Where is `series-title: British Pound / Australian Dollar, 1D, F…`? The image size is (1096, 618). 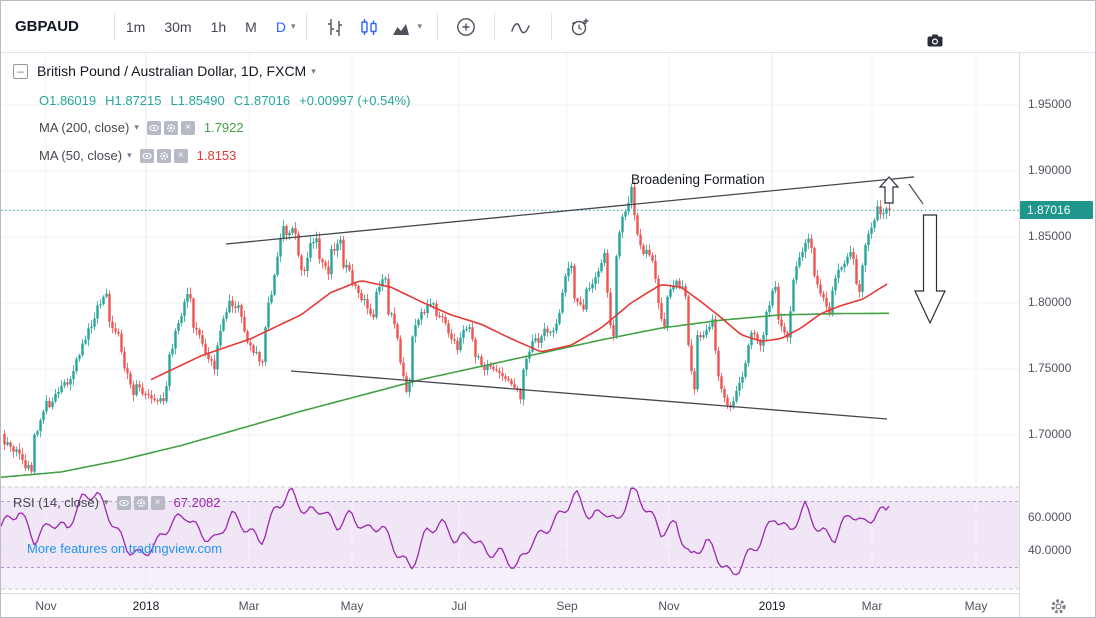
series-title: British Pound / Australian Dollar, 1D, F… is located at coordinates (172, 71).